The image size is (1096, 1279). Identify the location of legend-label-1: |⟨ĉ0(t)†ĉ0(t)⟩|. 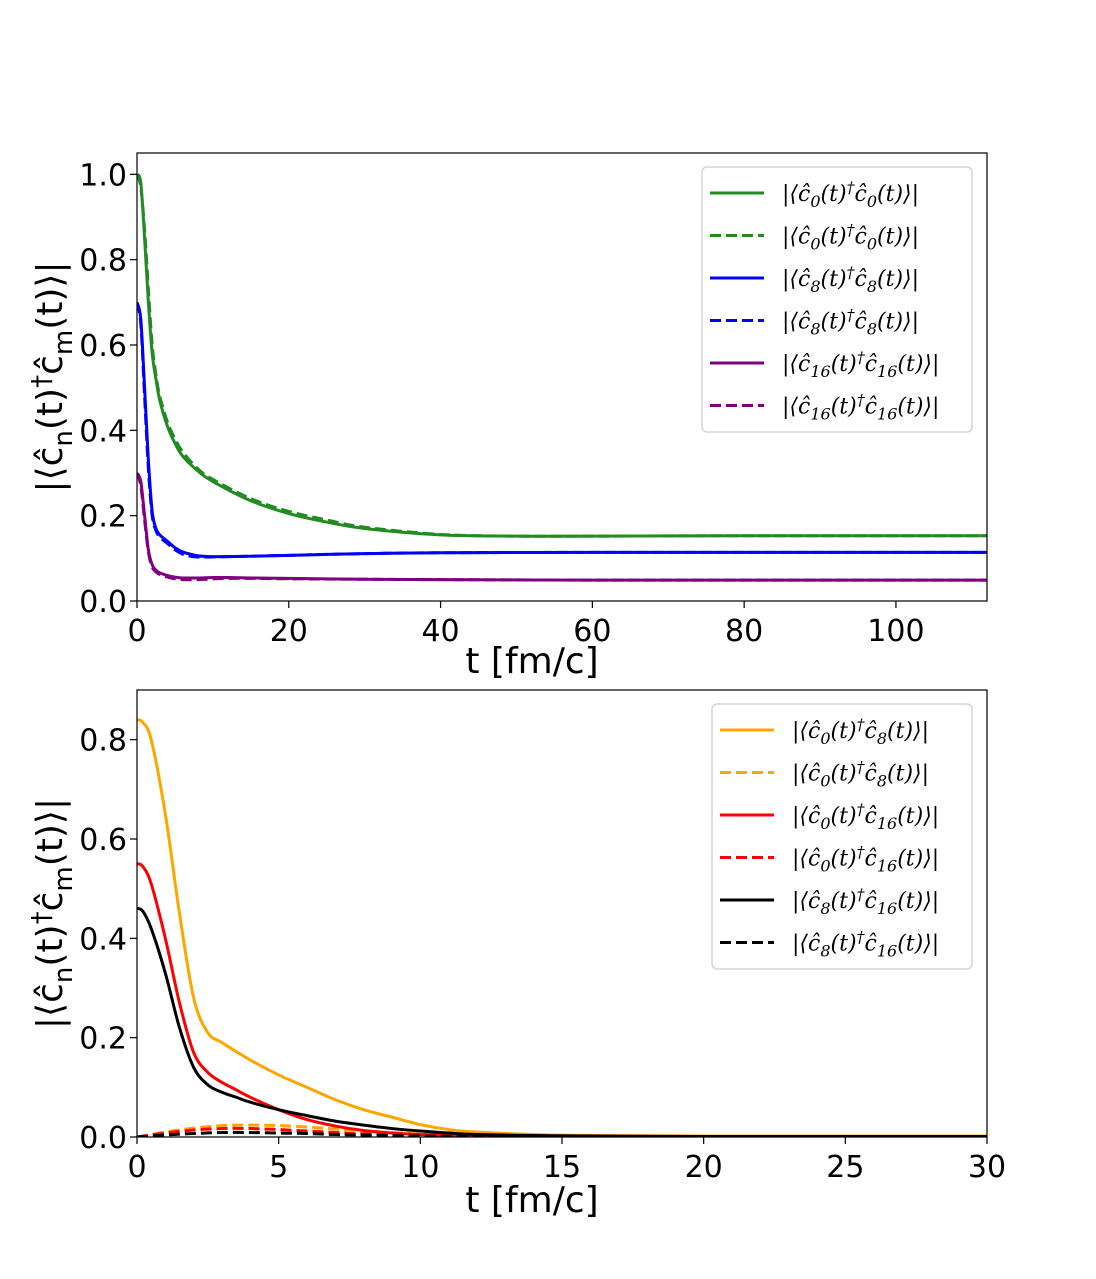
(850, 237).